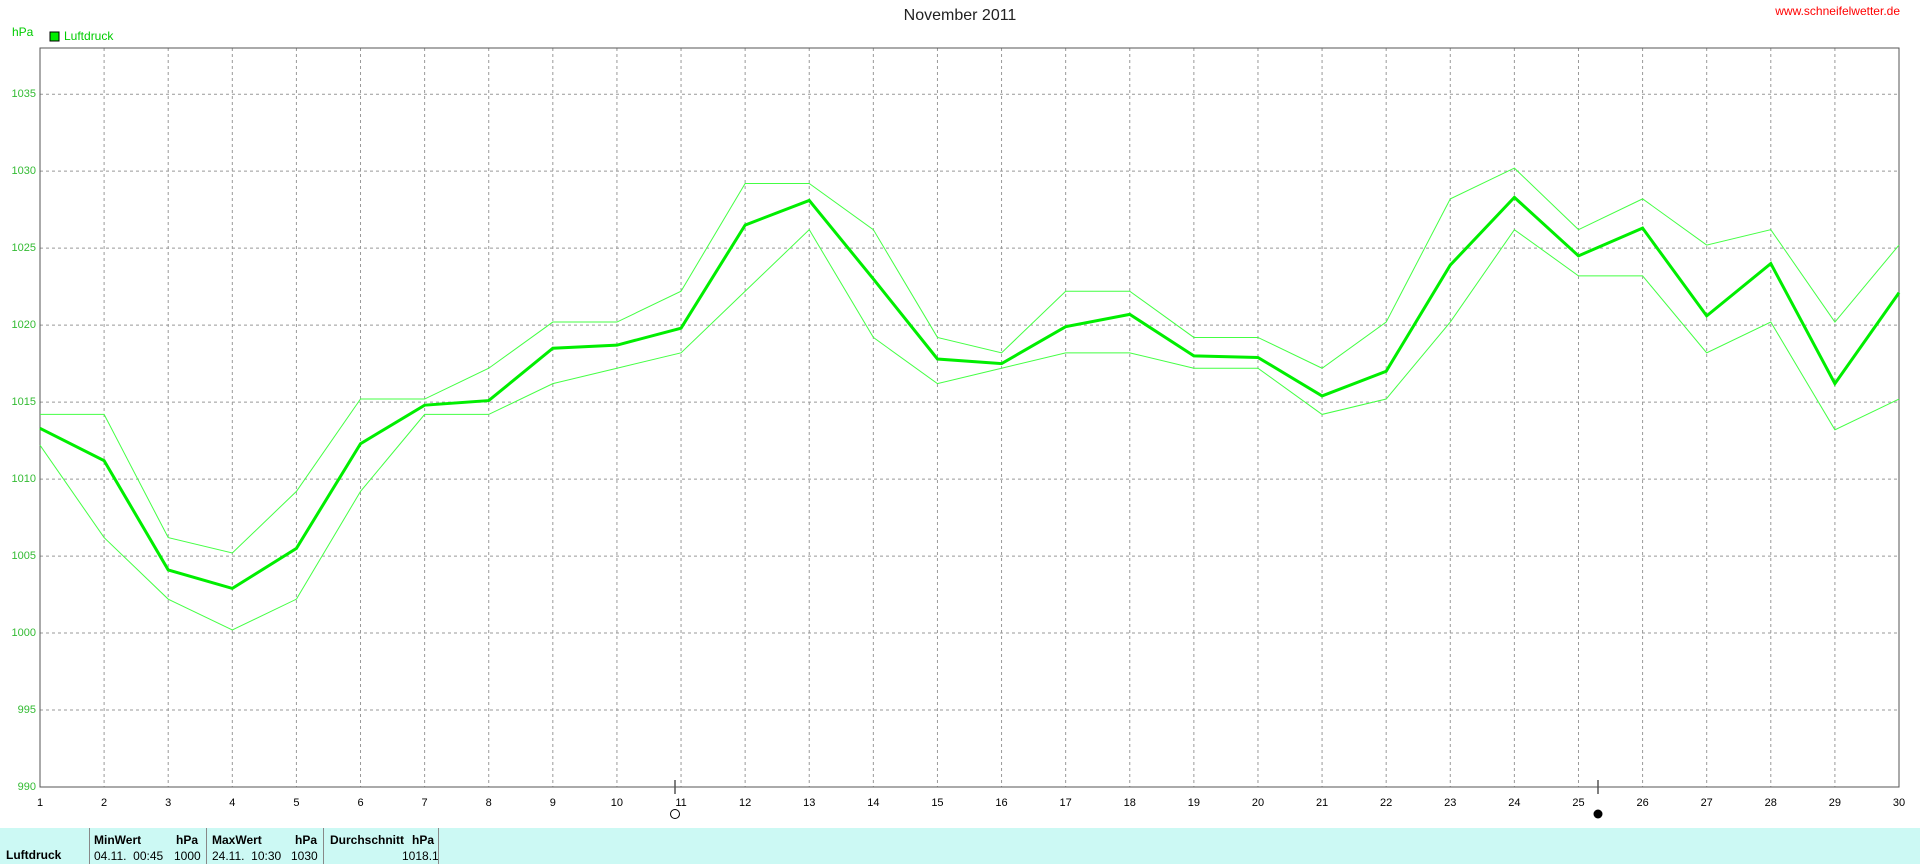 The image size is (1920, 864). I want to click on x-tick-label: 30, so click(1899, 803).